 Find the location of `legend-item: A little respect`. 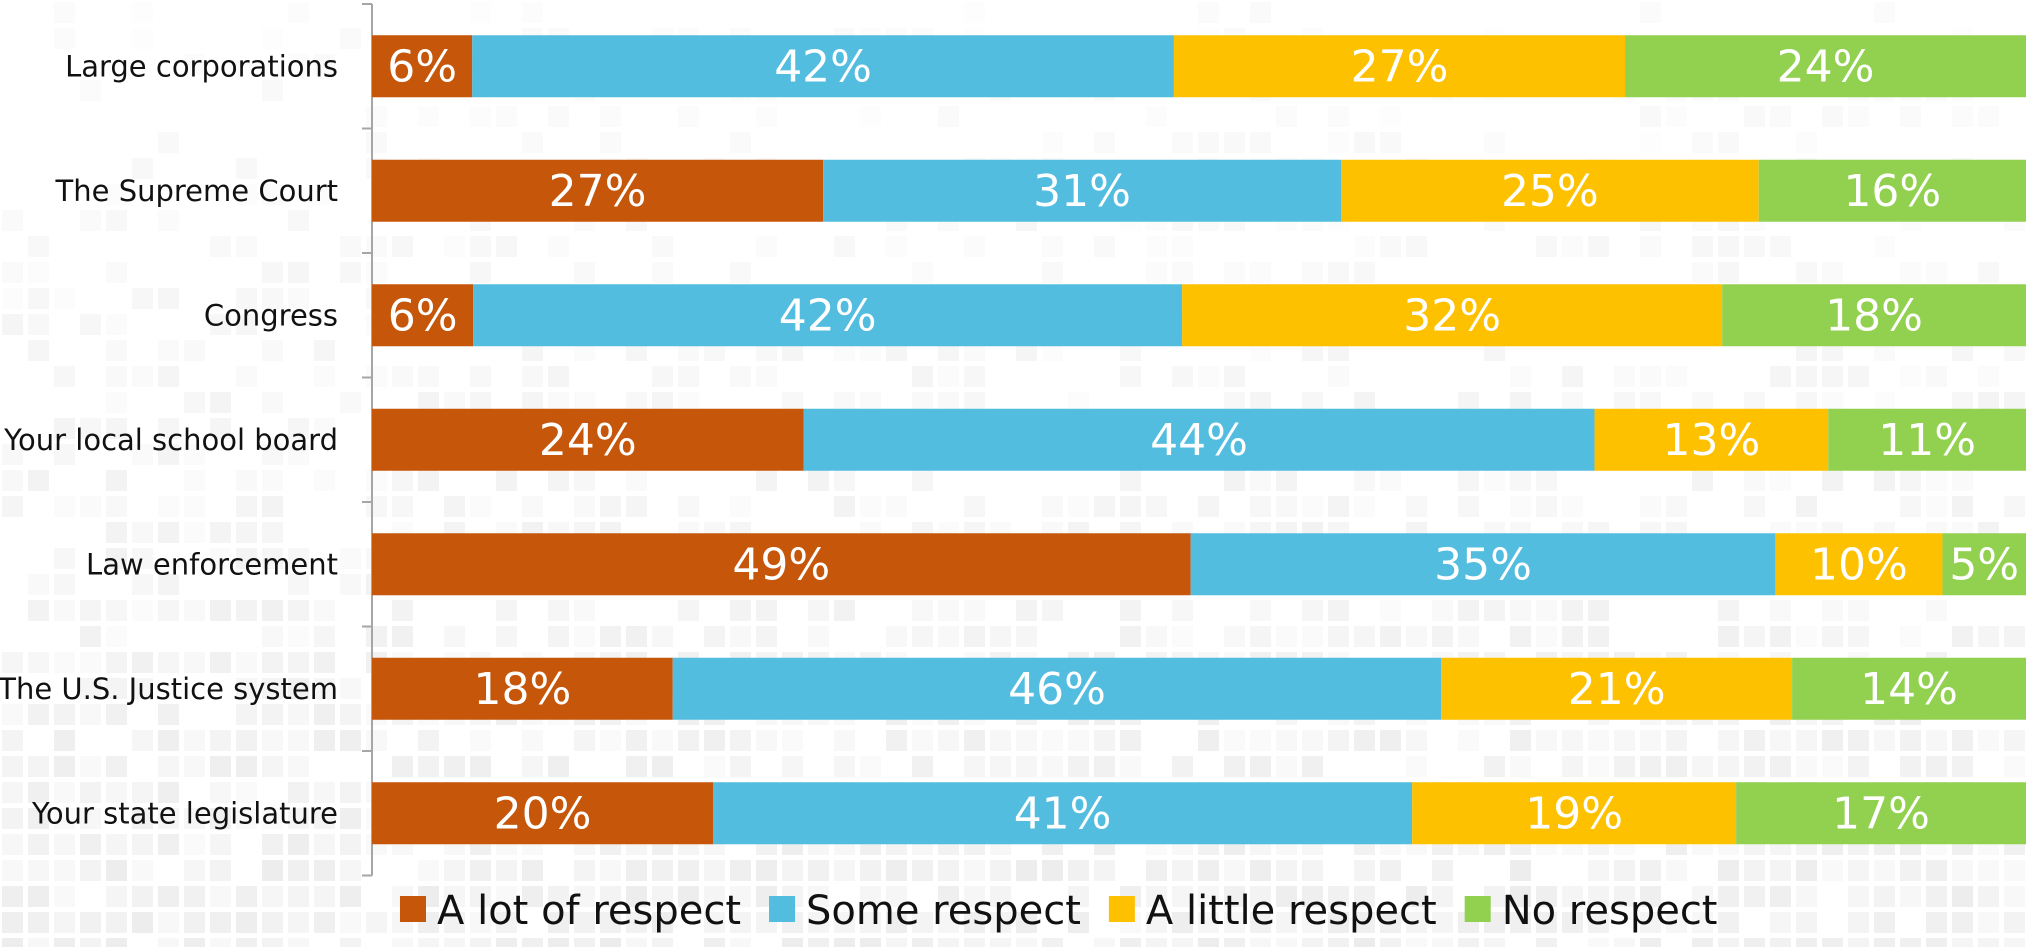

legend-item: A little respect is located at coordinates (1272, 911).